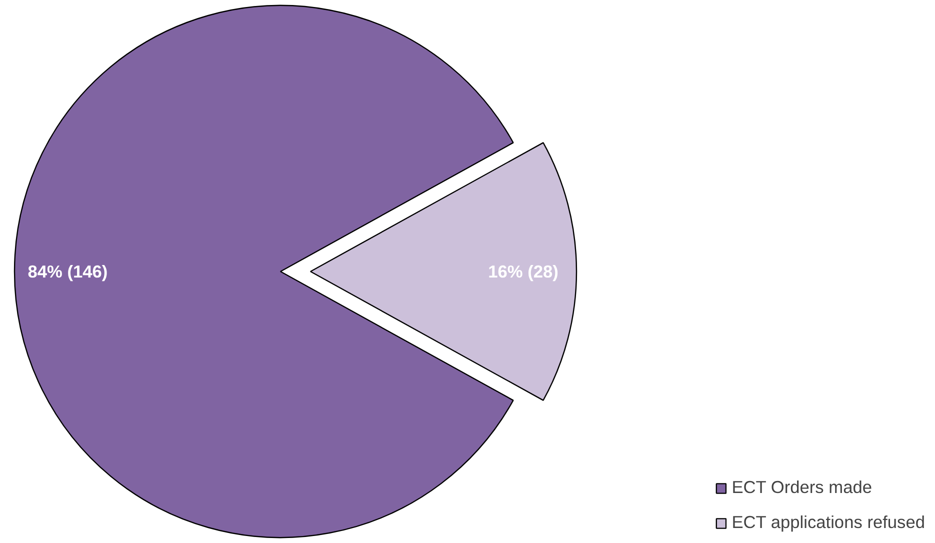 The height and width of the screenshot is (543, 935). Describe the element at coordinates (828, 522) in the screenshot. I see `legend-label: ECT applications refused` at that location.